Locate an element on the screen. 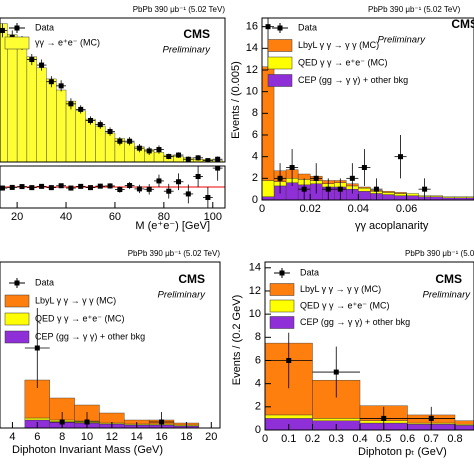 The height and width of the screenshot is (474, 474). x-tick-label: 0.02 is located at coordinates (309, 209).